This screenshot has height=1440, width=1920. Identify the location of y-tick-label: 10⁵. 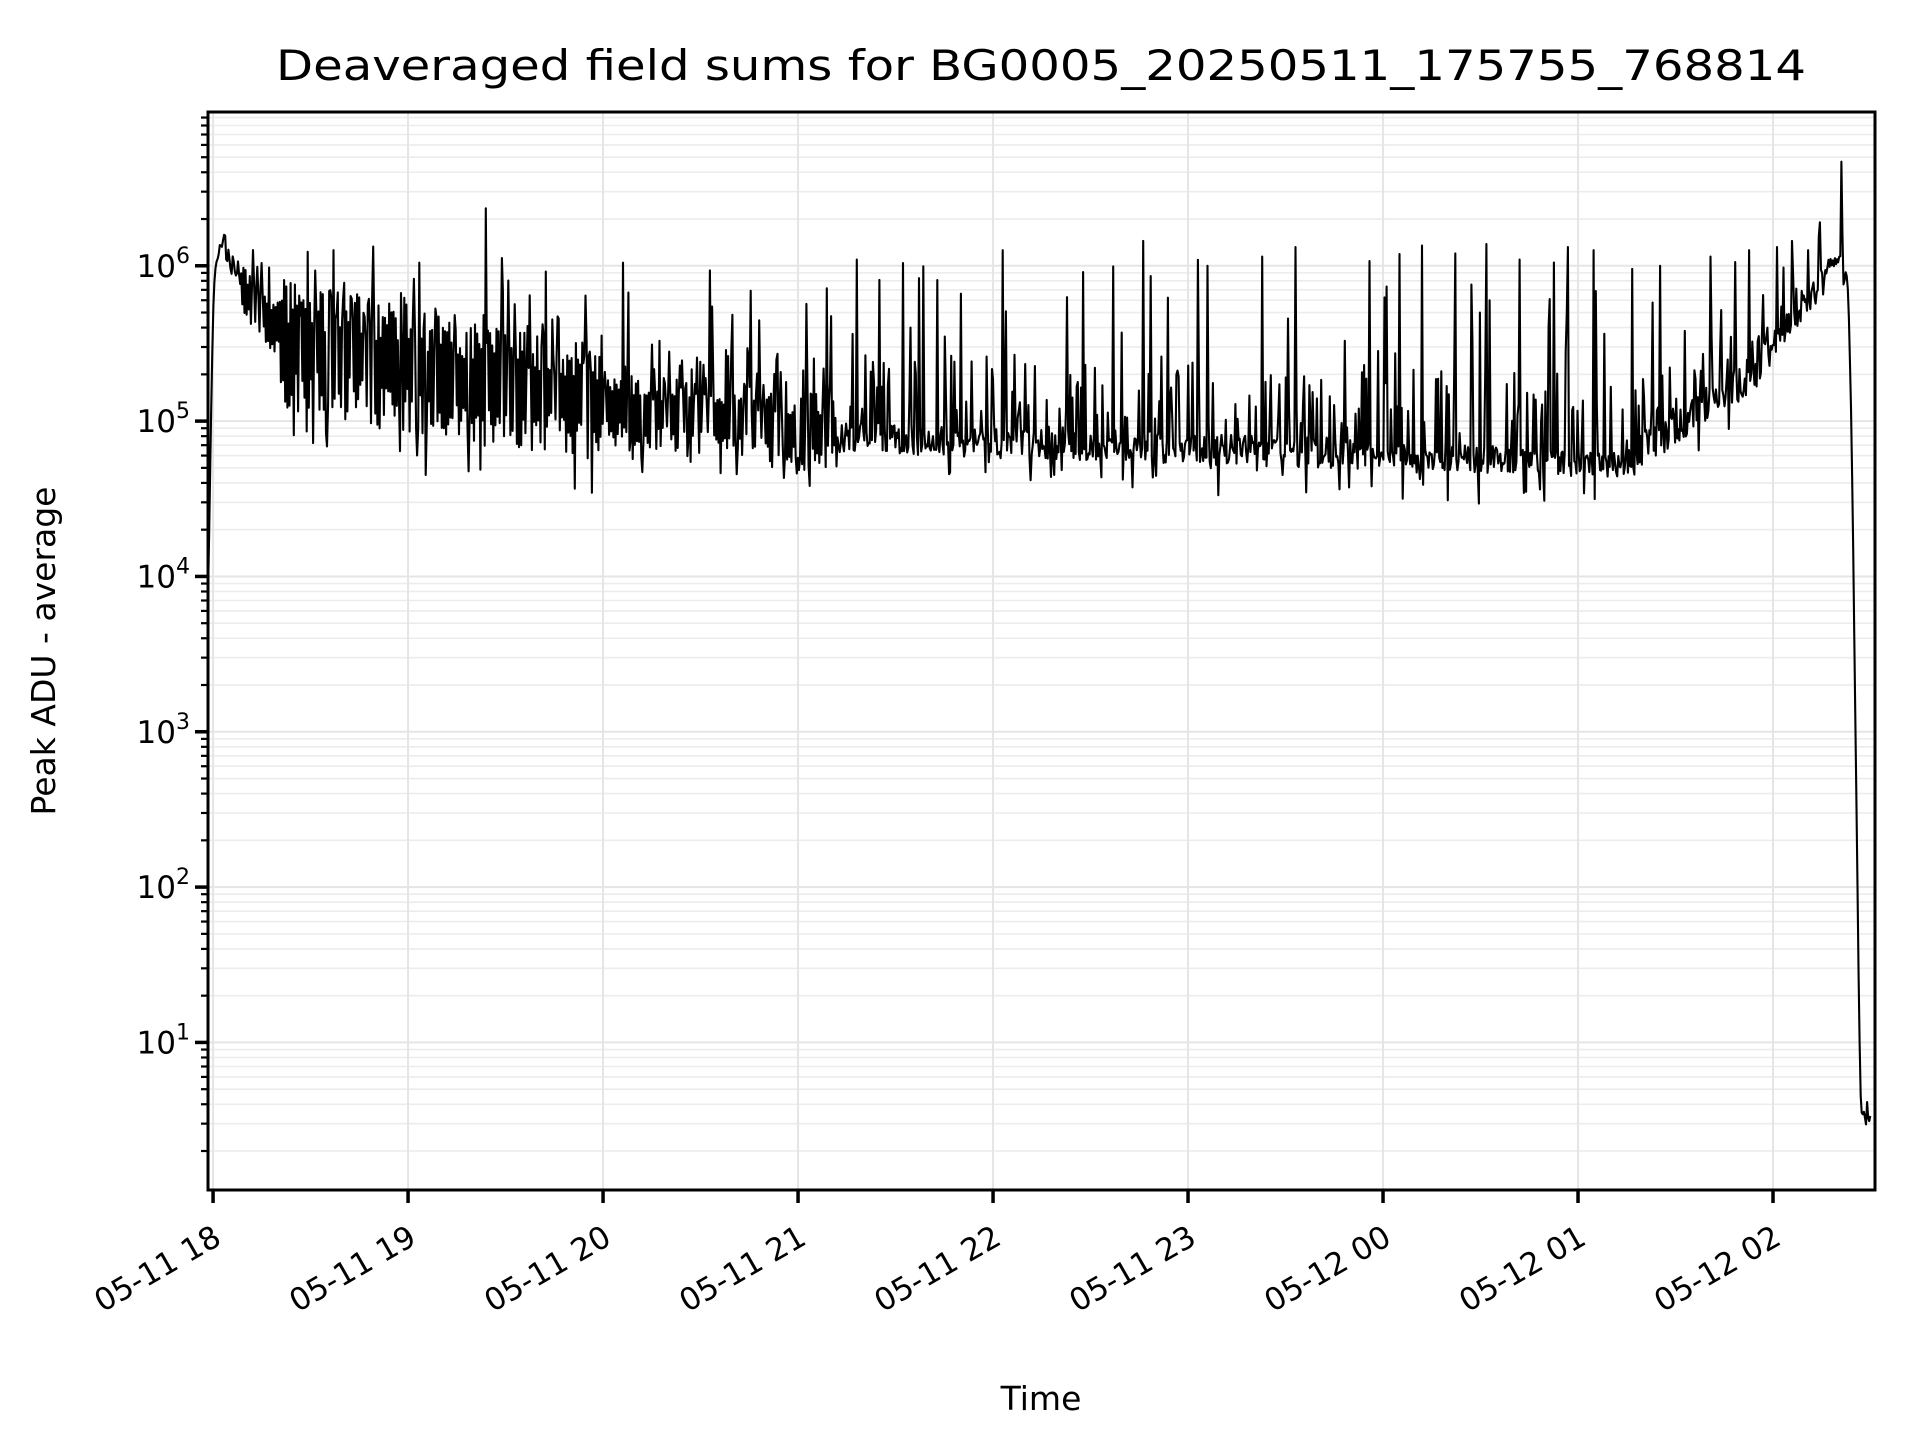
(163, 419).